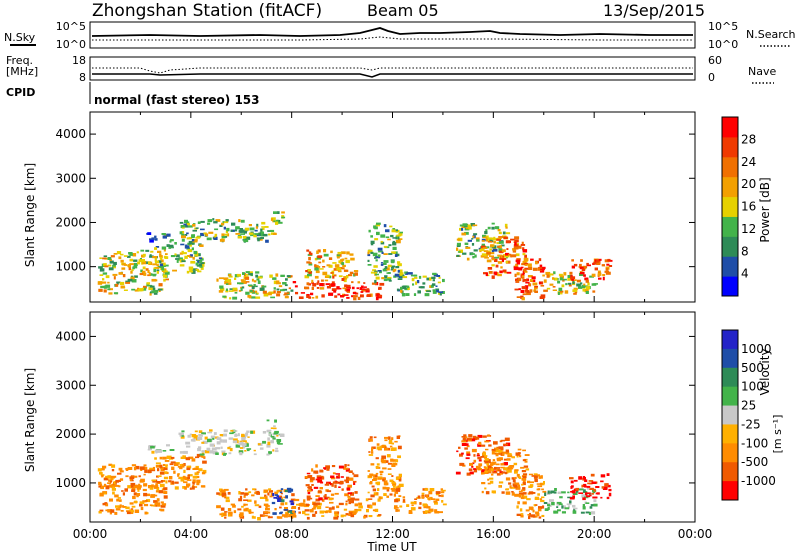  What do you see at coordinates (730, 434) in the screenshot?
I see `velocity-colorbar-swatch` at bounding box center [730, 434].